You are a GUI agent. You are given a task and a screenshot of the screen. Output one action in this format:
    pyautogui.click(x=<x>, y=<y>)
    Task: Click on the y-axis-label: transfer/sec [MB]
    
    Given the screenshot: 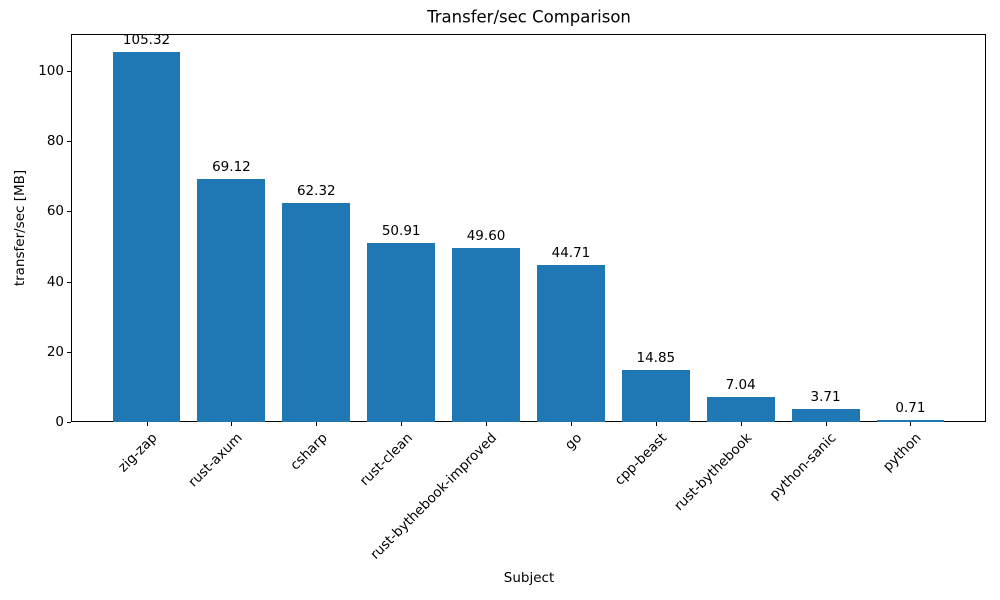 What is the action you would take?
    pyautogui.click(x=20, y=228)
    